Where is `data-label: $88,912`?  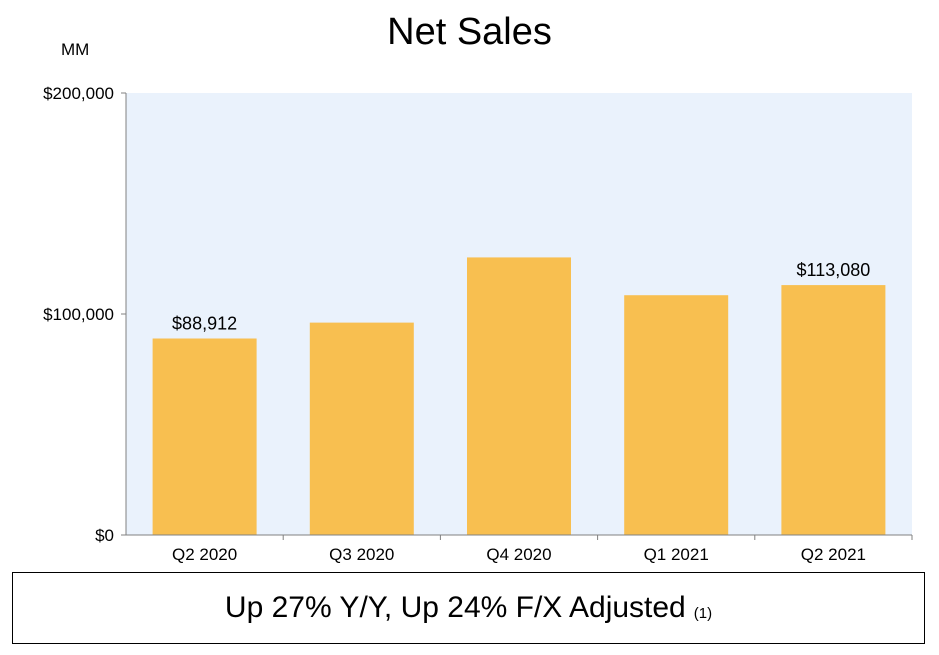
data-label: $88,912 is located at coordinates (204, 324).